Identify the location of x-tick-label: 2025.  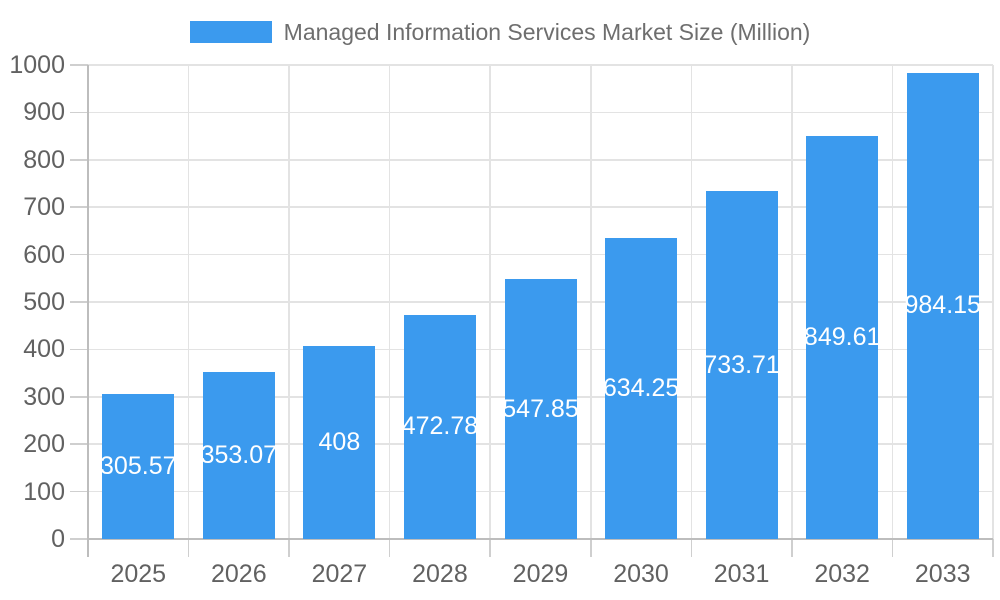
(138, 574).